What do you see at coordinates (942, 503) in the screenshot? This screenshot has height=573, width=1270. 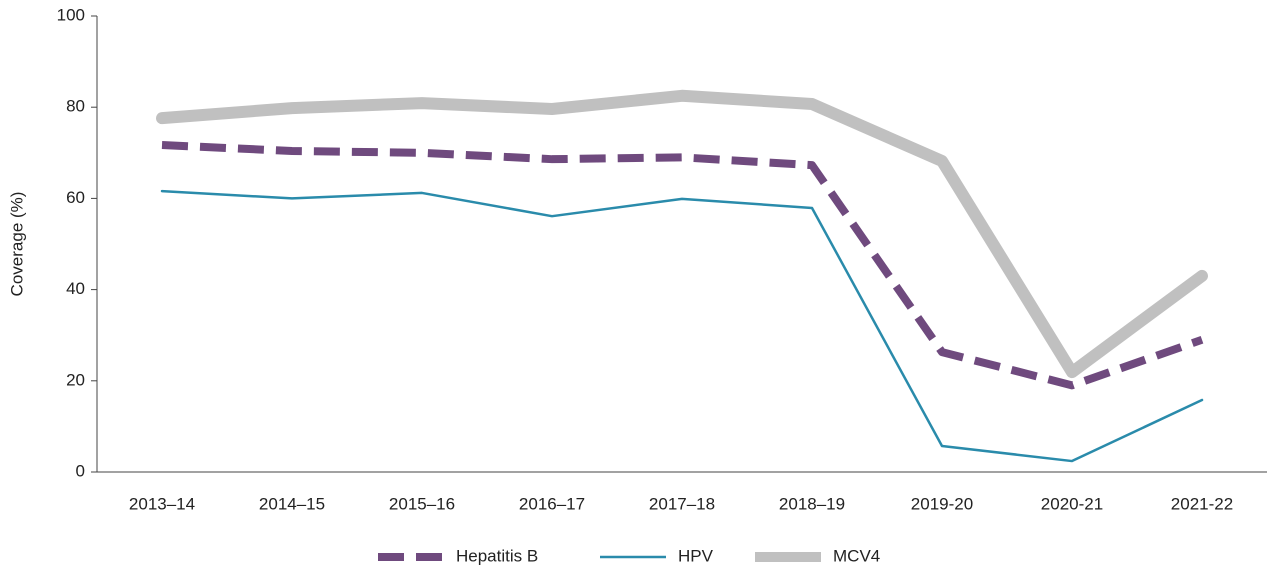 I see `x-tick-label: 2019-20` at bounding box center [942, 503].